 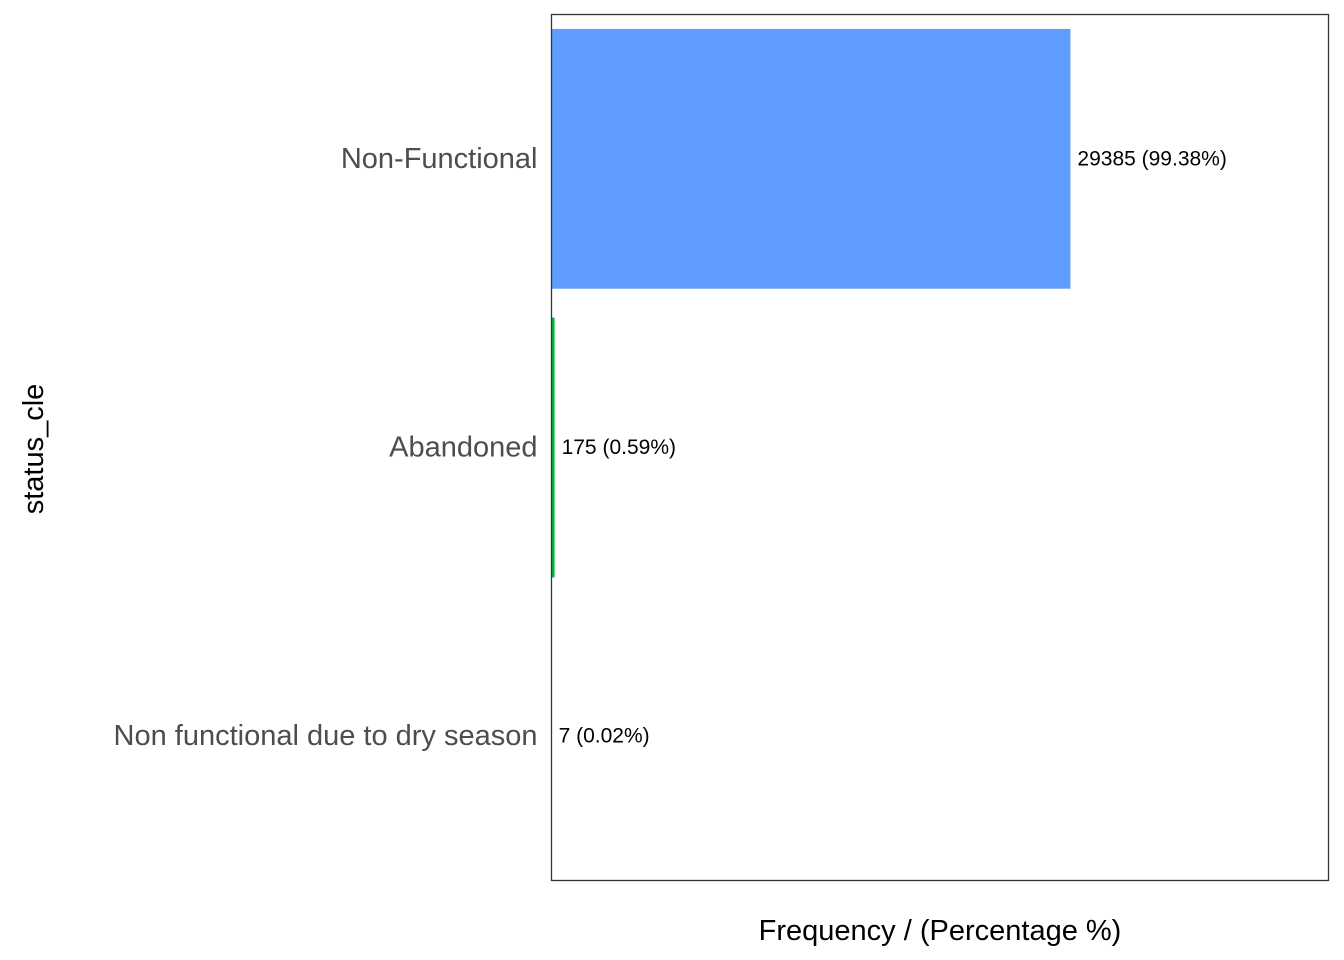 I want to click on data-label-3: 7 (0.02%), so click(x=604, y=736).